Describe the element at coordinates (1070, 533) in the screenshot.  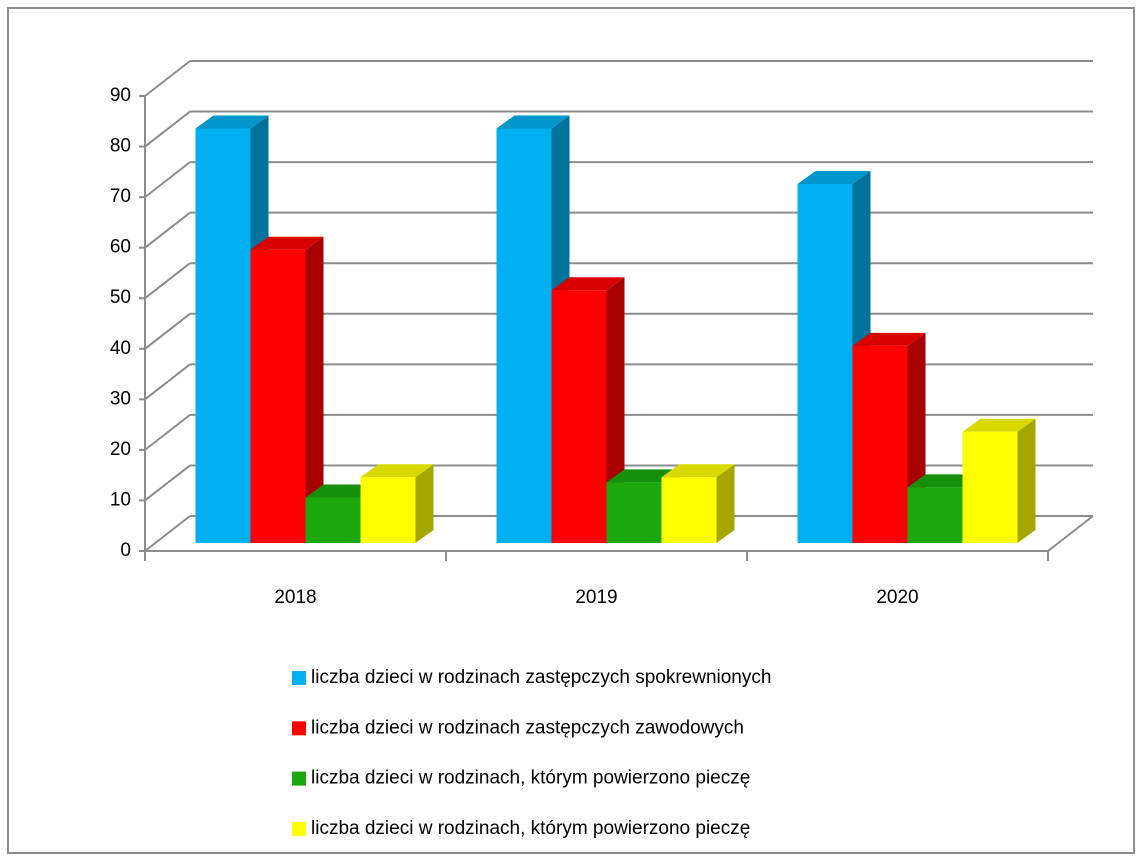
I see `floor-edge` at that location.